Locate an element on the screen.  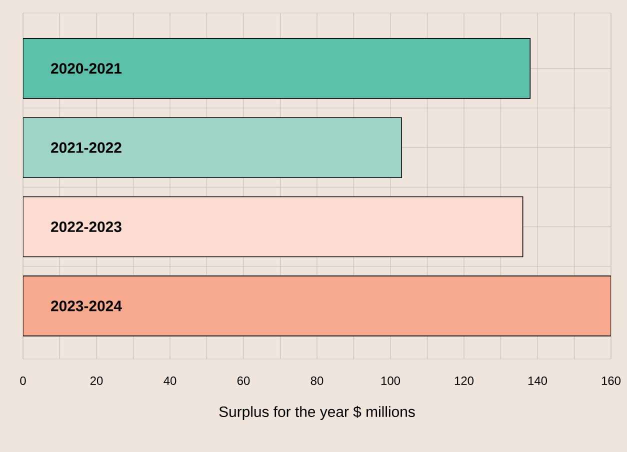
y-tick-label: 2020-2021 is located at coordinates (86, 68).